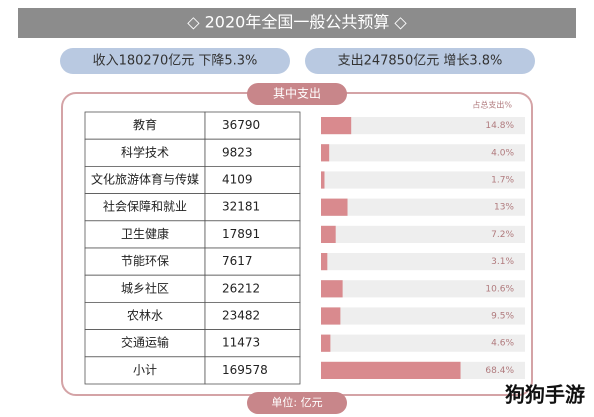 This screenshot has width=594, height=417. What do you see at coordinates (237, 180) in the screenshot?
I see `row-amount: 4109` at bounding box center [237, 180].